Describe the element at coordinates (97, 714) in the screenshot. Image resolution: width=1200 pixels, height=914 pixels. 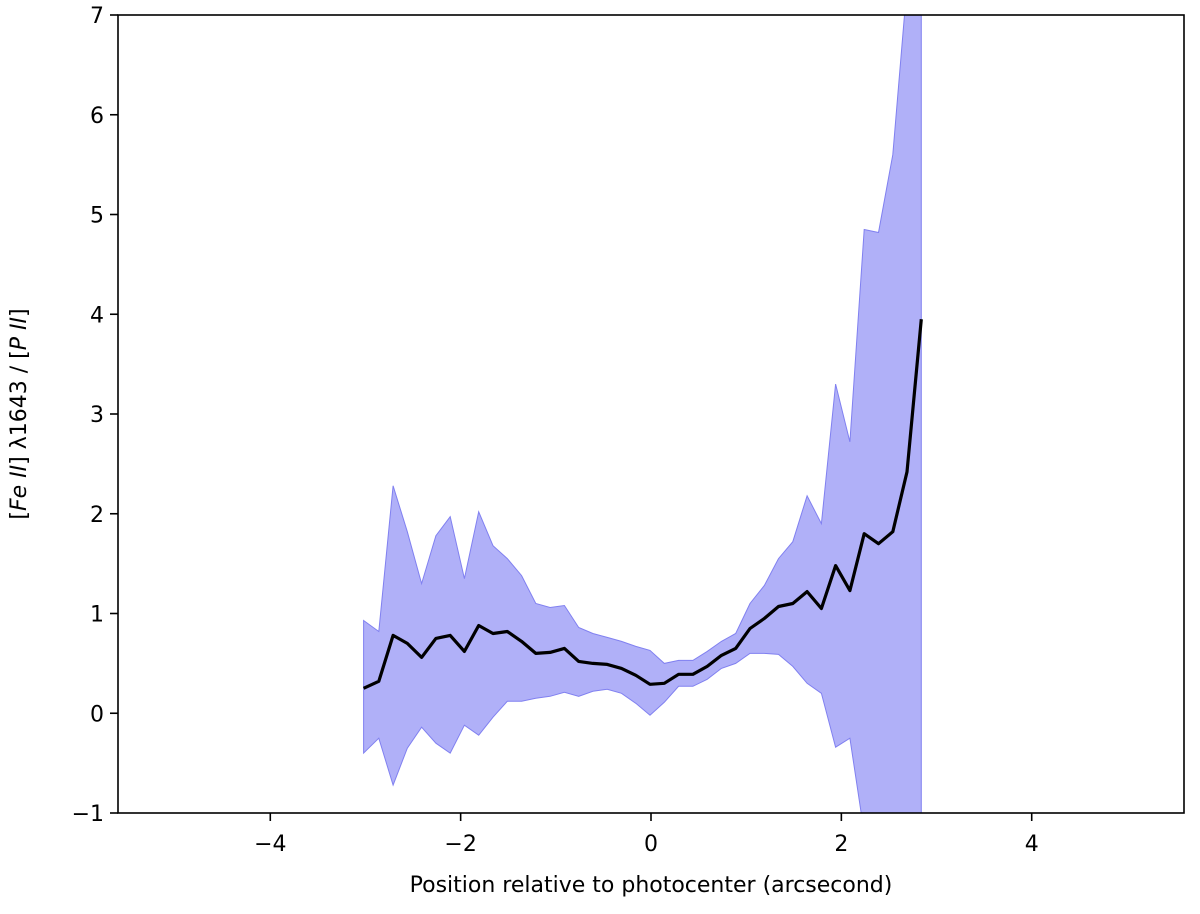
I see `y-tick-label: 0` at that location.